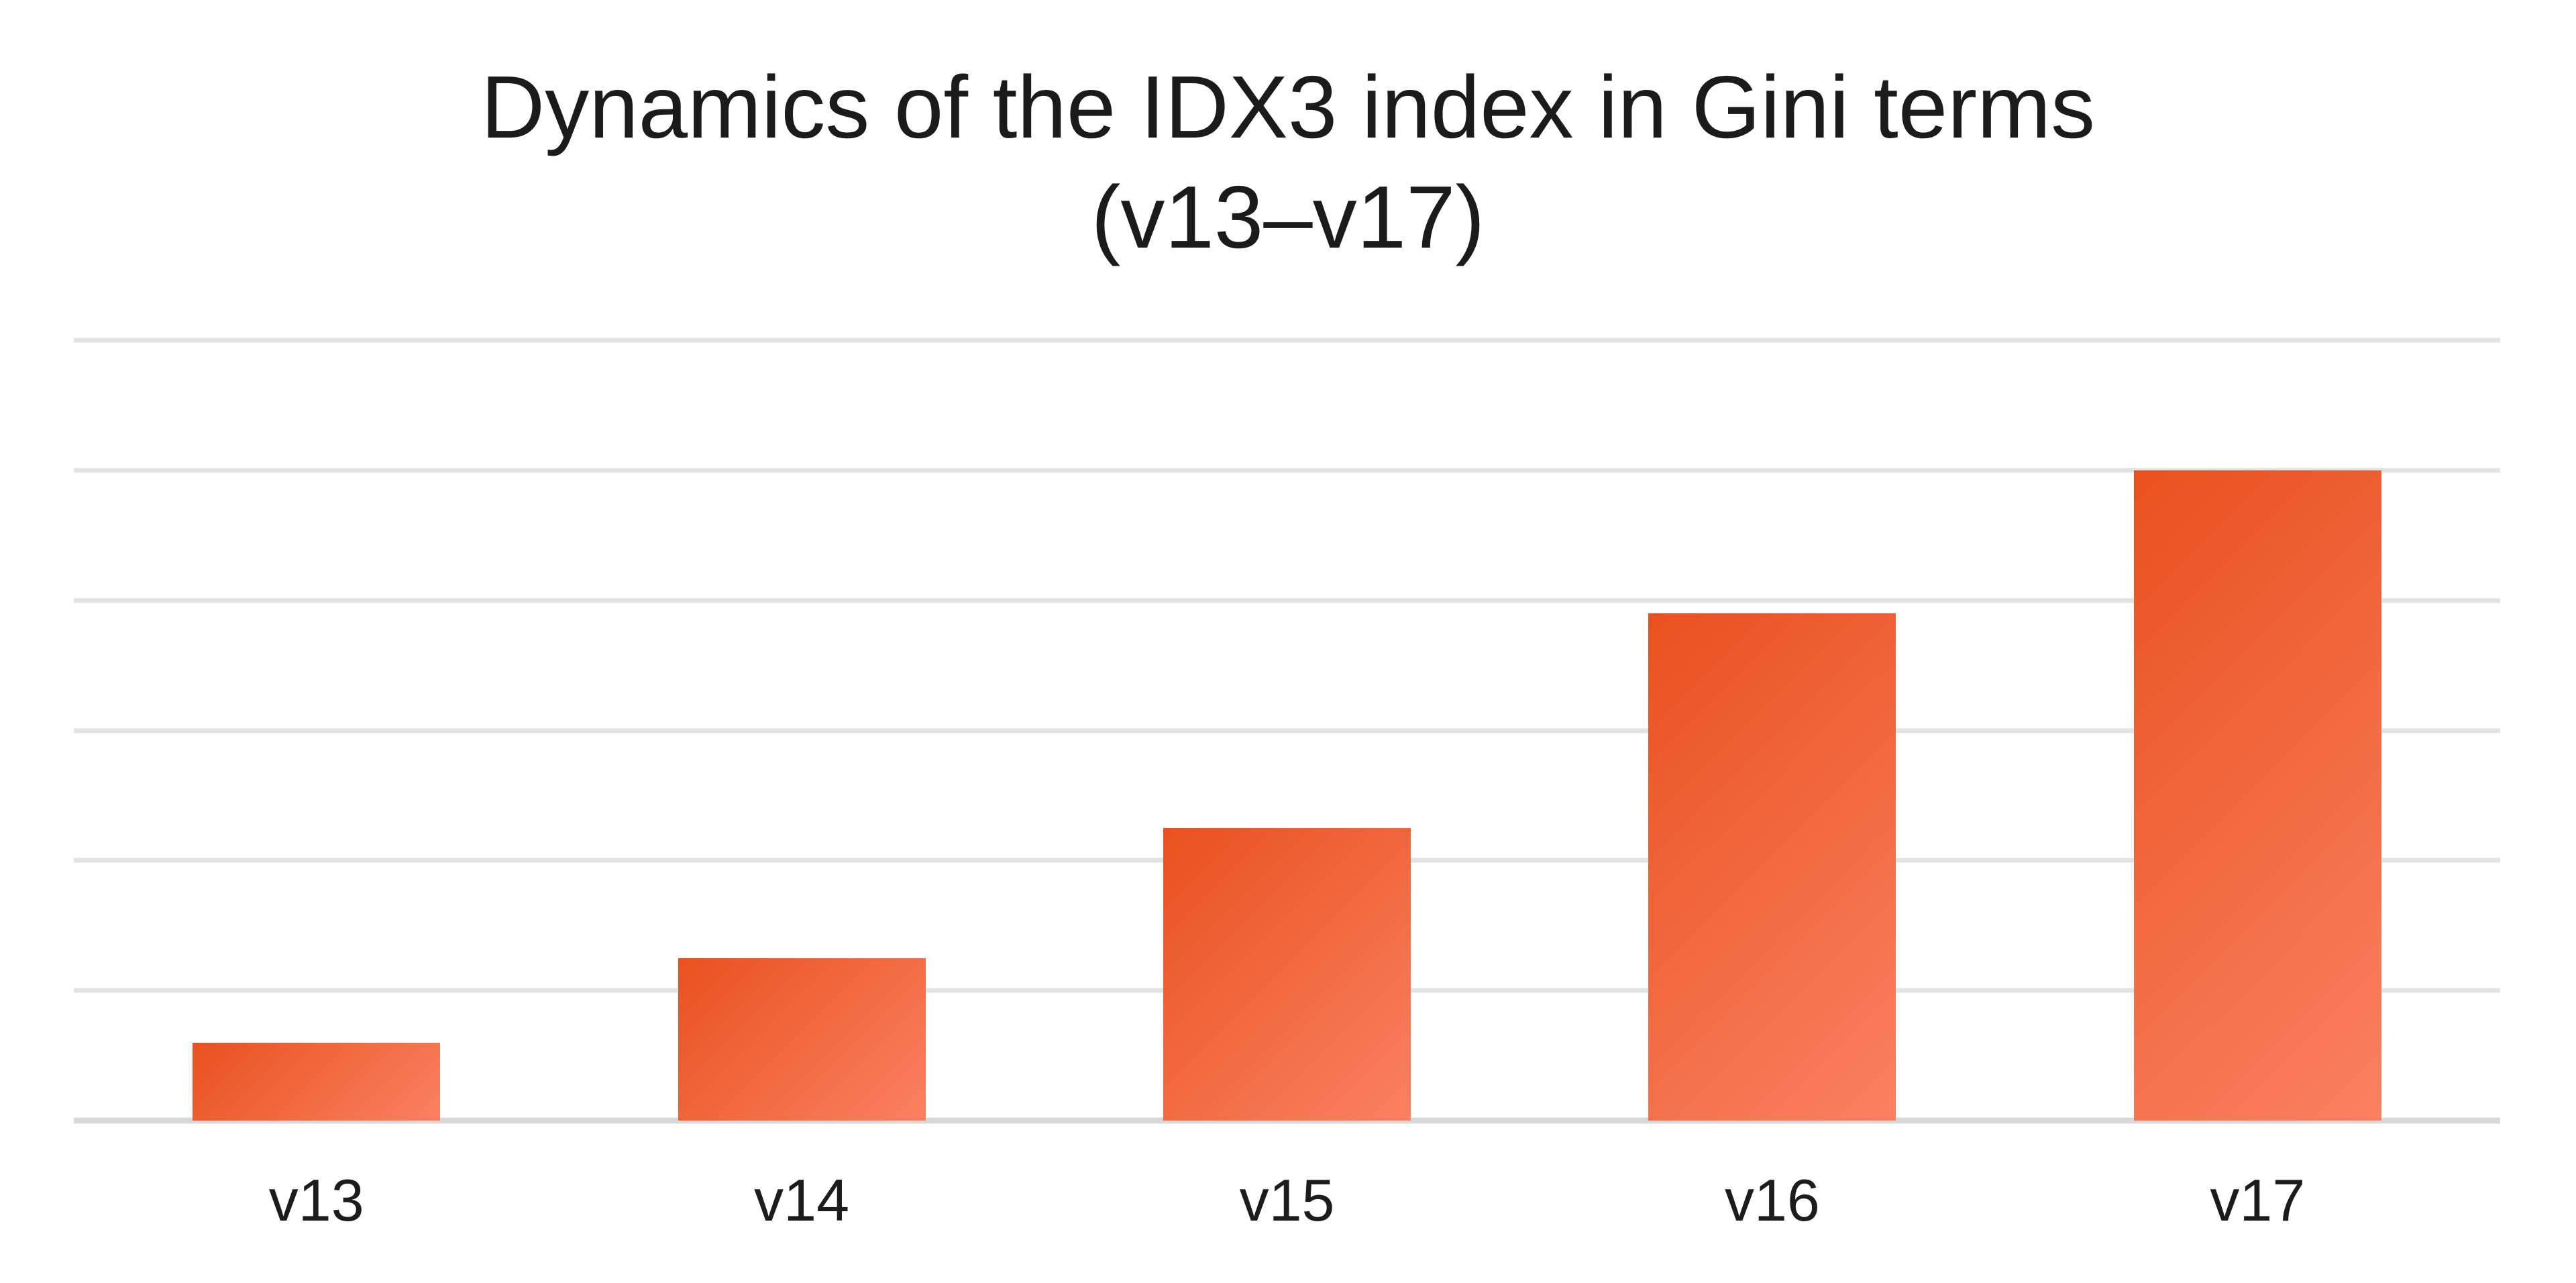 This screenshot has width=2576, height=1283. I want to click on x-axis-labels: v13 v14 v15 v16 v17, so click(1287, 1200).